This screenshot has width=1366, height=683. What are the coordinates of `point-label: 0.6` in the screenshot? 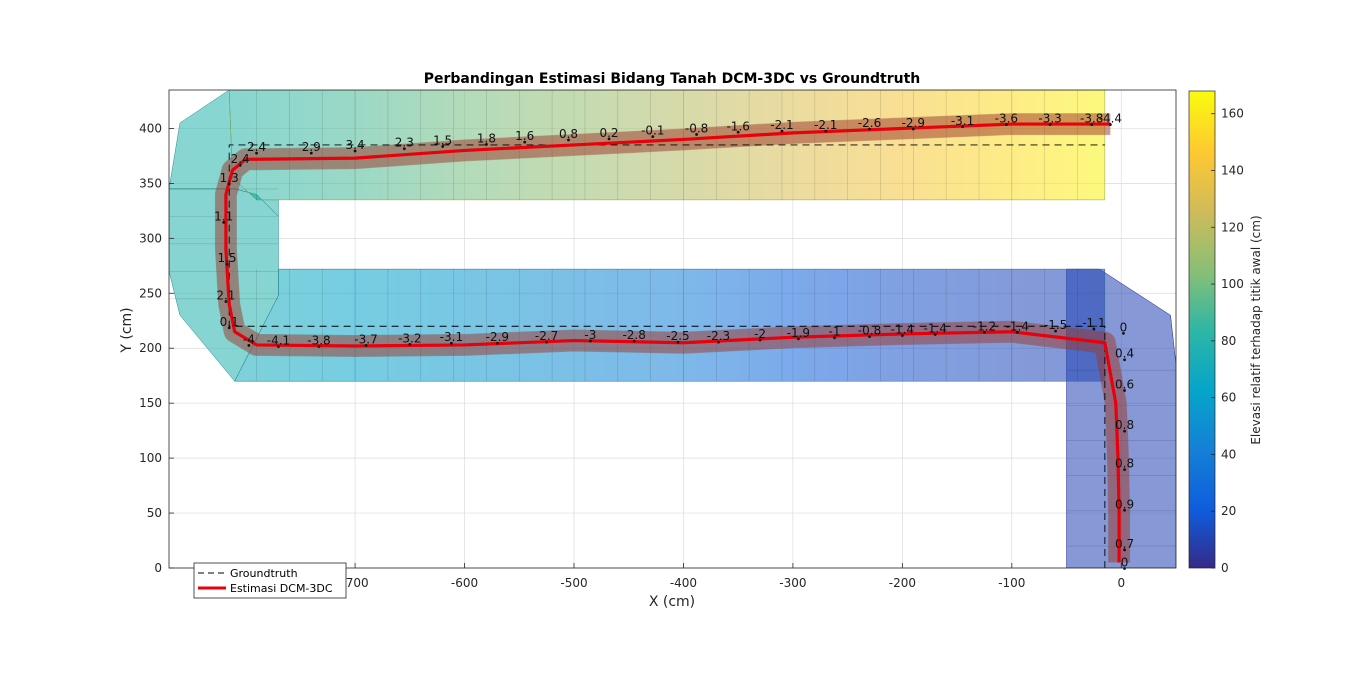 It's located at (1124, 384).